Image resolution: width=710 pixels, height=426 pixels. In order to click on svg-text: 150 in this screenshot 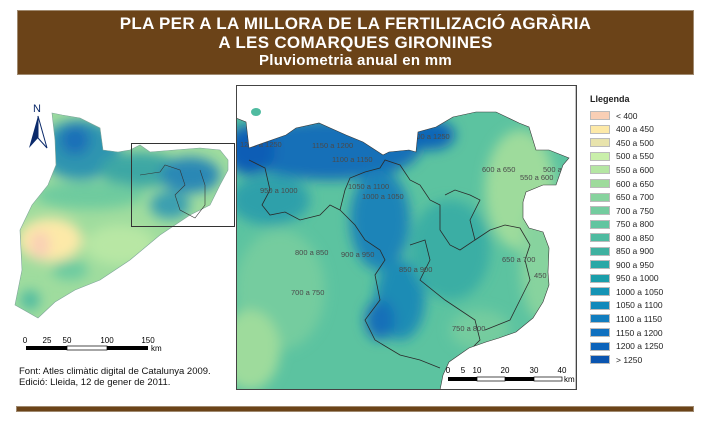, I will do `click(148, 340)`.